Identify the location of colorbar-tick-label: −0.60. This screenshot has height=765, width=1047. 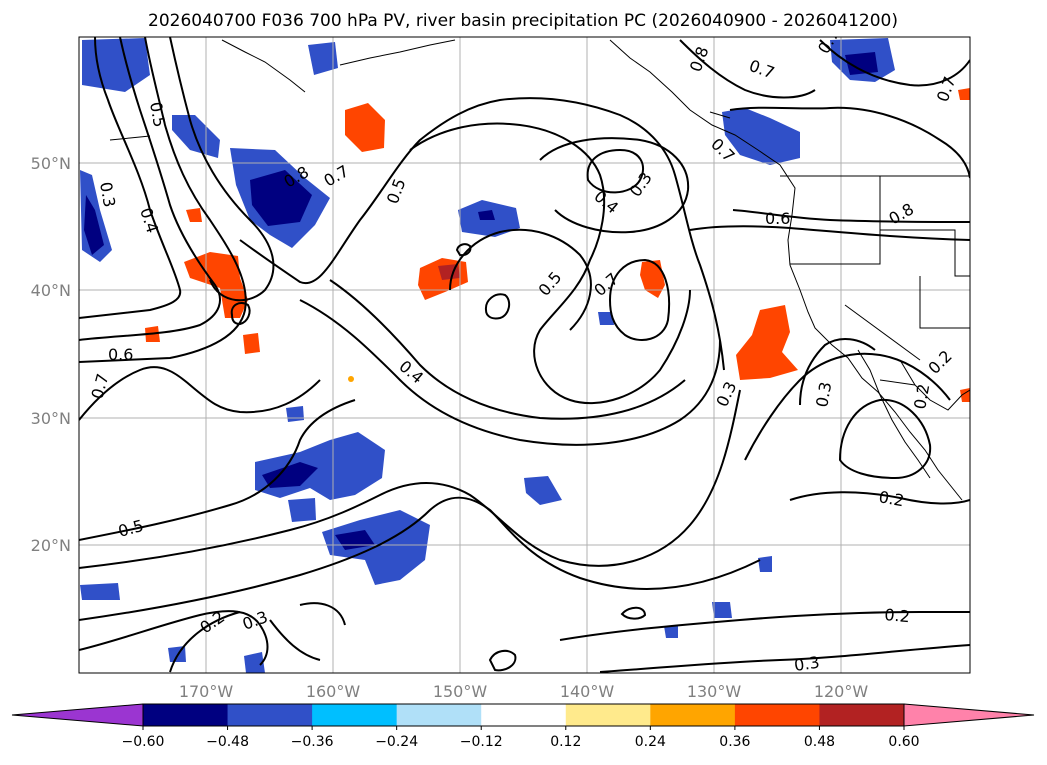
(143, 742).